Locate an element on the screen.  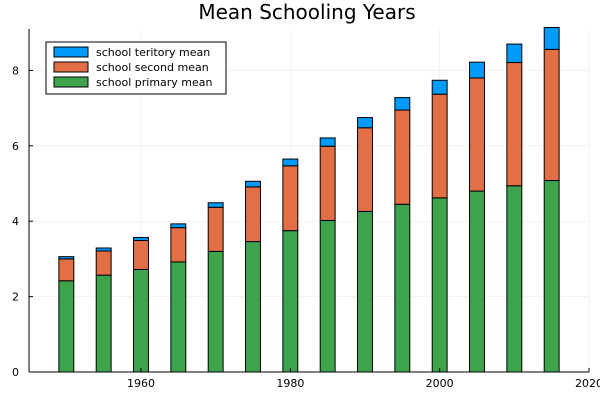
bar-school-teritory-mean-2015 is located at coordinates (551, 38).